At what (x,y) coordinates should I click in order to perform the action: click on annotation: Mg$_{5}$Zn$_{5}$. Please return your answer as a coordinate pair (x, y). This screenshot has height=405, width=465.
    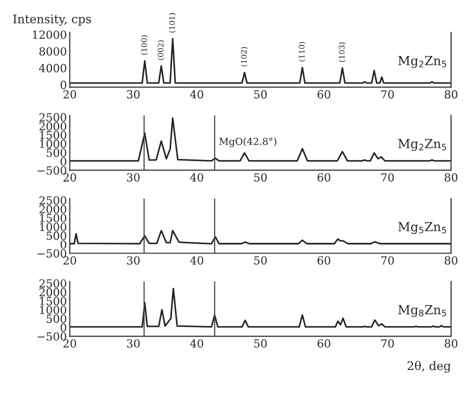
    Looking at the image, I should click on (422, 228).